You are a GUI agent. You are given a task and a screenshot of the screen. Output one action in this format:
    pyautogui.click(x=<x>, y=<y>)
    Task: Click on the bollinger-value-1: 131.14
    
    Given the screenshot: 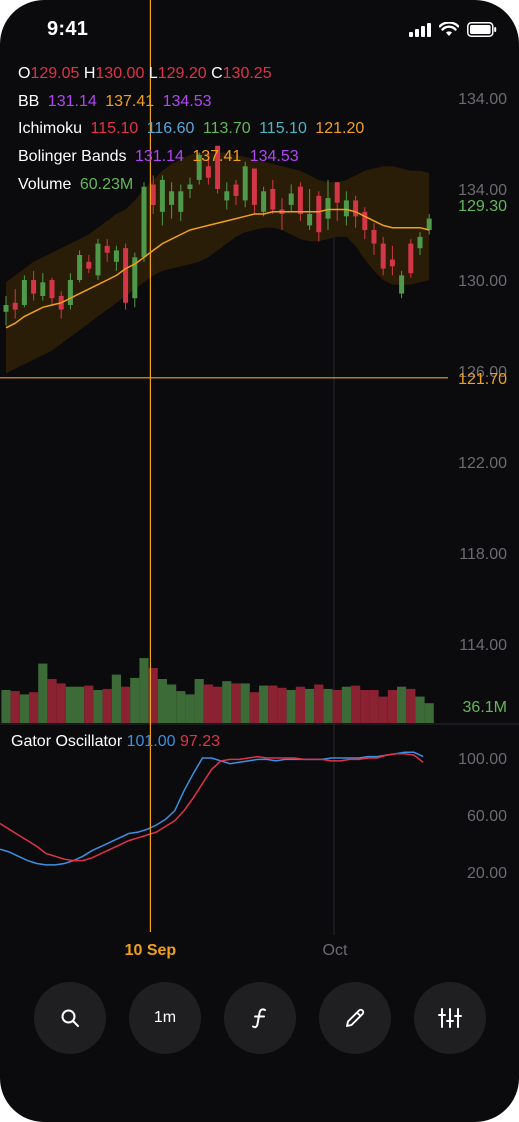 What is the action you would take?
    pyautogui.click(x=159, y=157)
    